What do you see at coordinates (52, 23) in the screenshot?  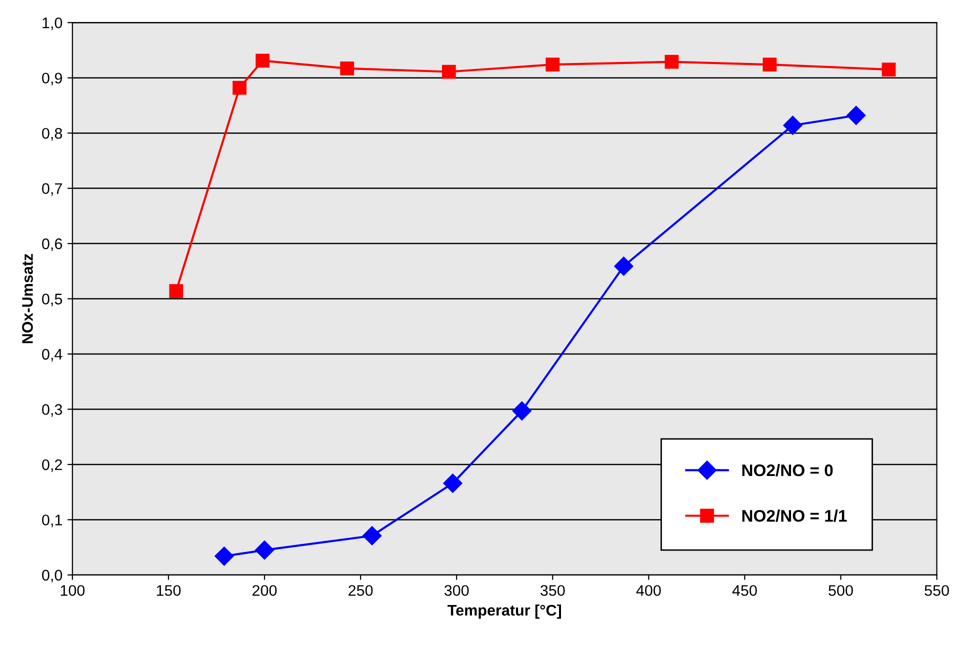 I see `y-tick-label: 1,0` at bounding box center [52, 23].